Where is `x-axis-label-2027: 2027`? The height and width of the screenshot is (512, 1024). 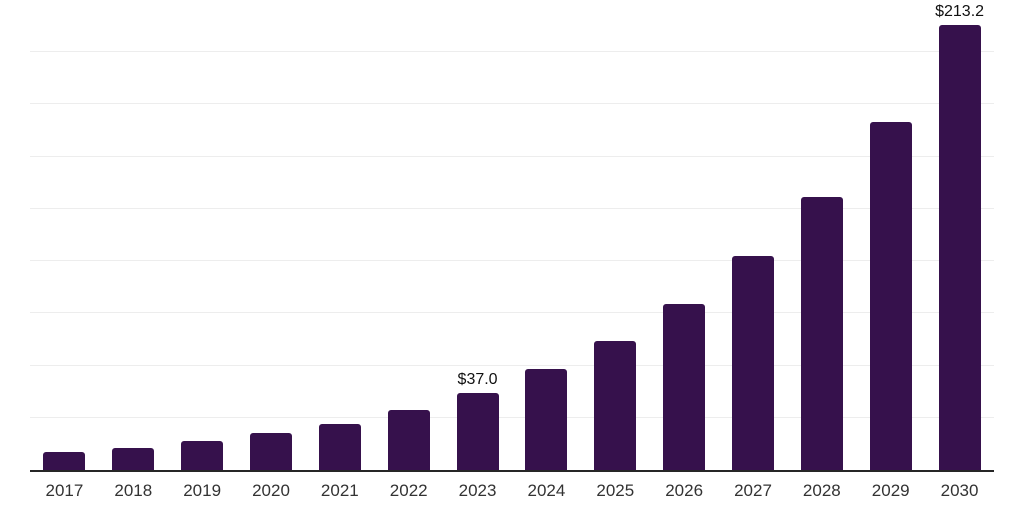 x-axis-label-2027: 2027 is located at coordinates (753, 490).